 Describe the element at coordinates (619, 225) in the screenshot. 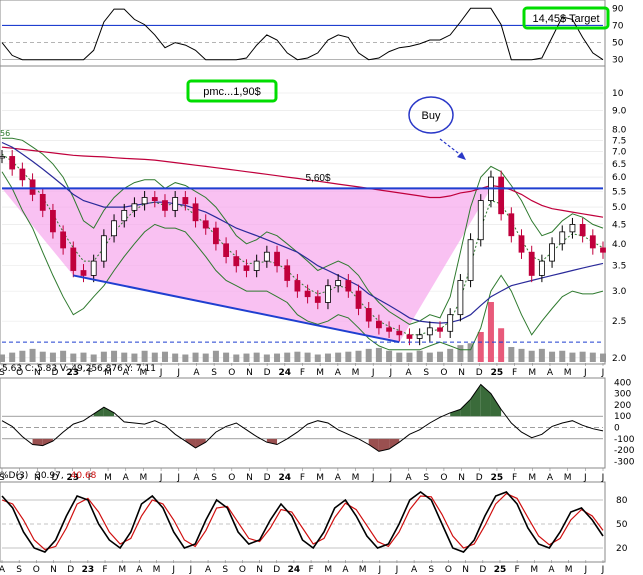

I see `price-y-tick: 4.5` at that location.